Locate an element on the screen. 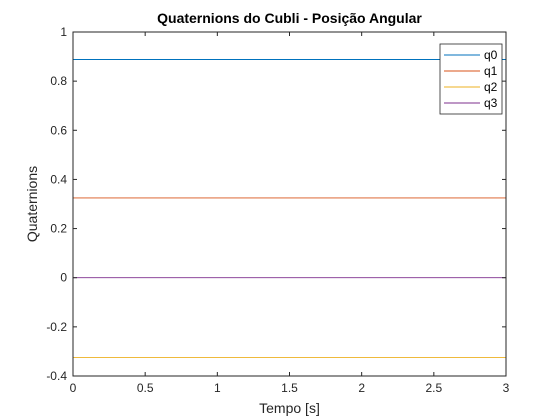 Image resolution: width=560 pixels, height=420 pixels. x-tick-label: 0.5 is located at coordinates (145, 388).